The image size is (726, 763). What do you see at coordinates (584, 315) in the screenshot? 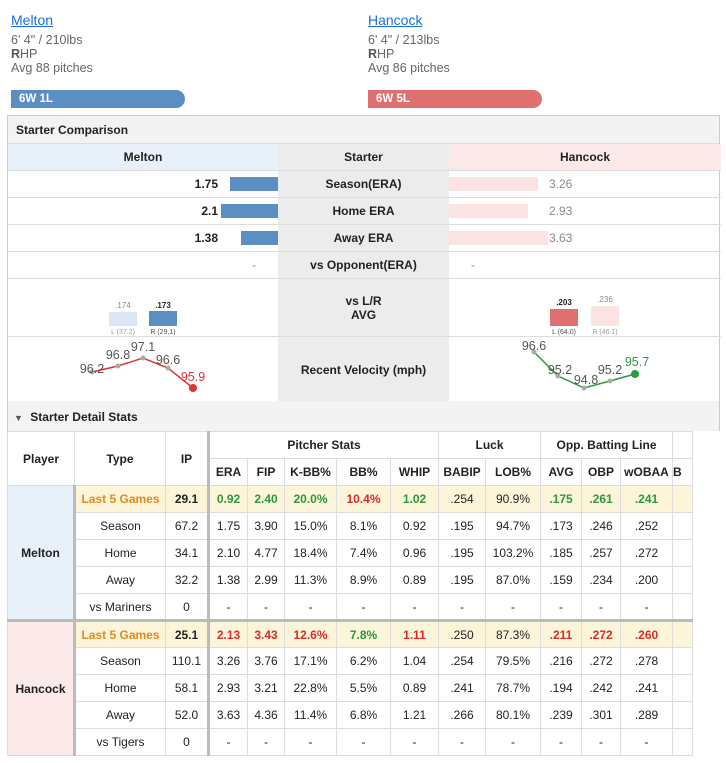
I see `right-split-chart: .203 .236 L (64.0) R (46.1)` at bounding box center [584, 315].